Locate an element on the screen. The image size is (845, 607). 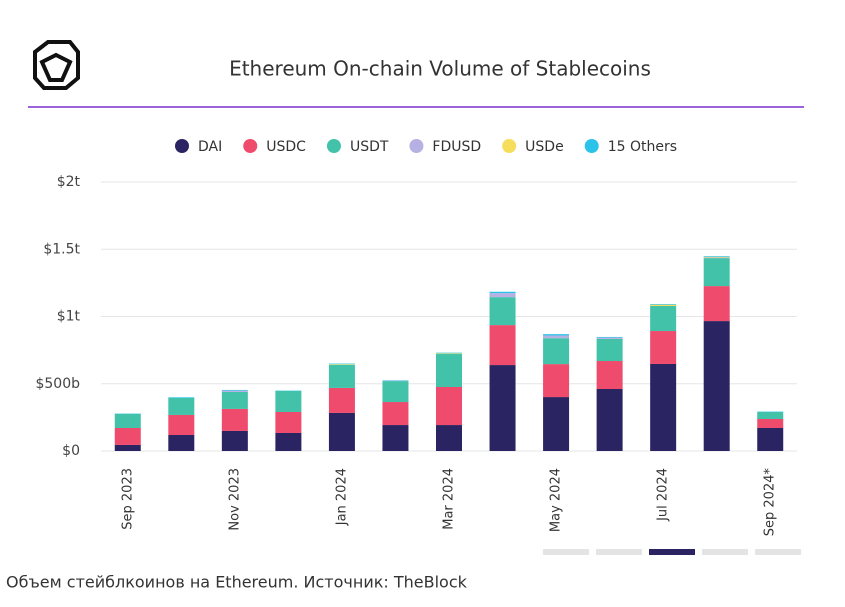
y-tick-label: $1t is located at coordinates (69, 317).